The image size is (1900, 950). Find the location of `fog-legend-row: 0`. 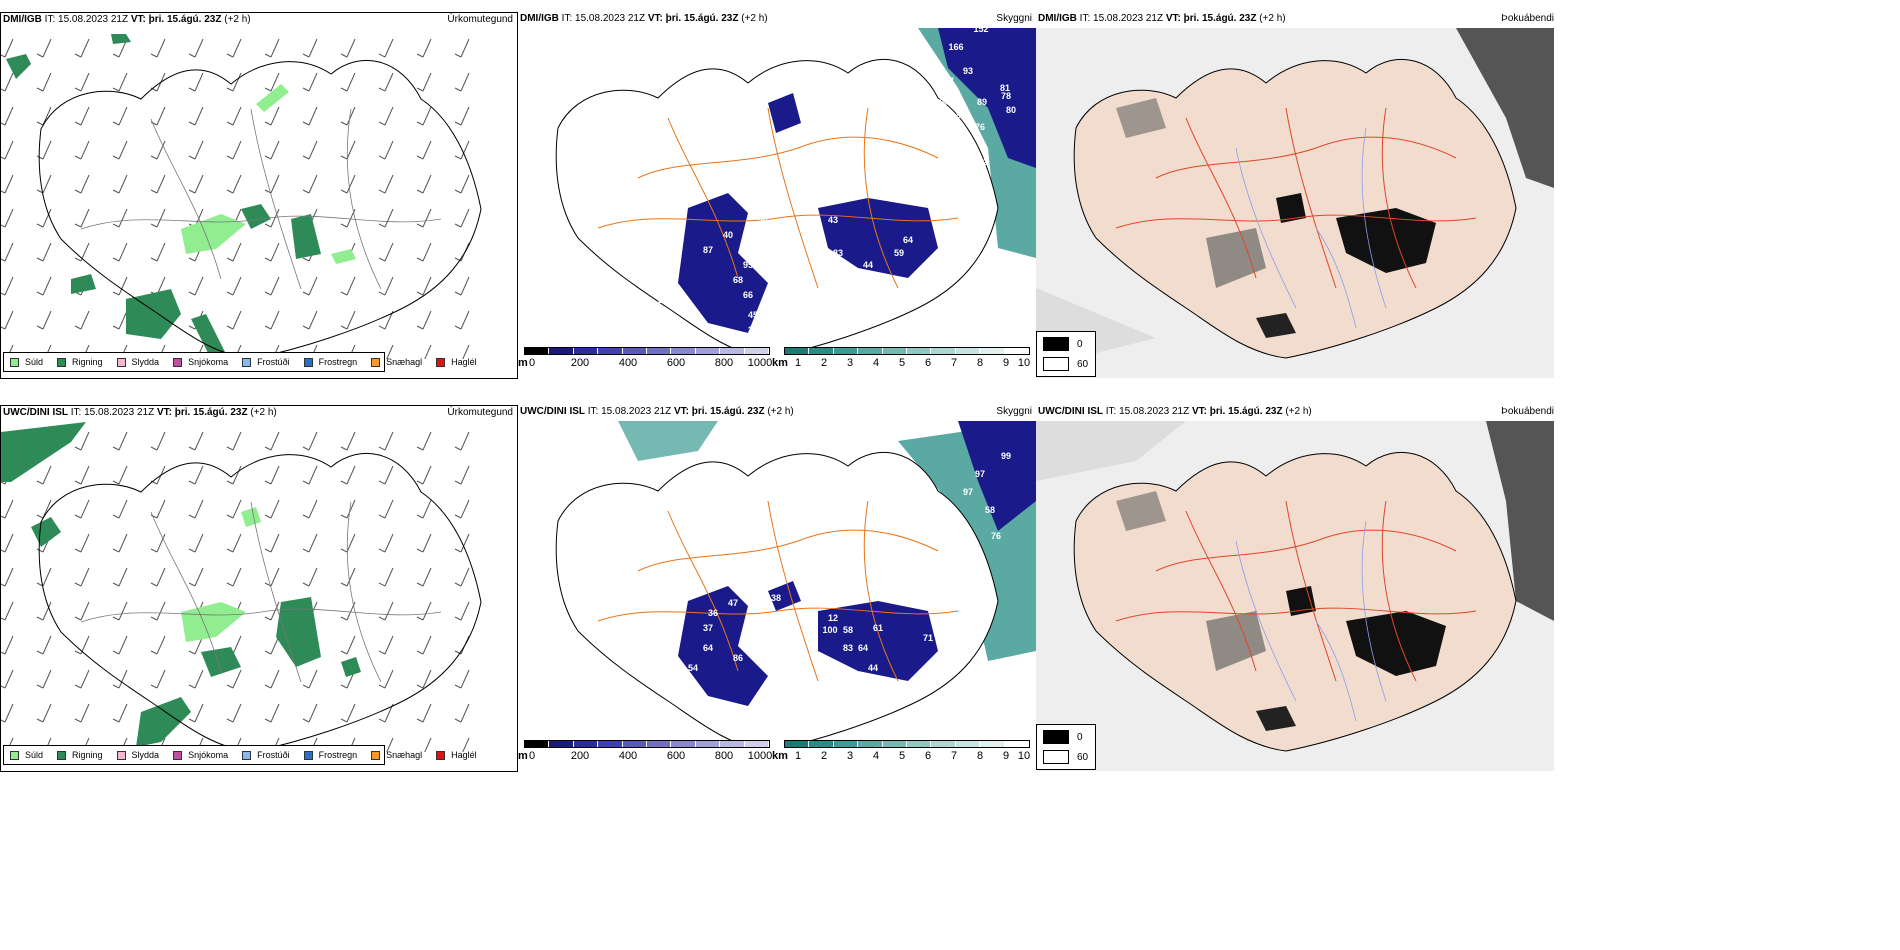

fog-legend-row: 0 is located at coordinates (1063, 344).